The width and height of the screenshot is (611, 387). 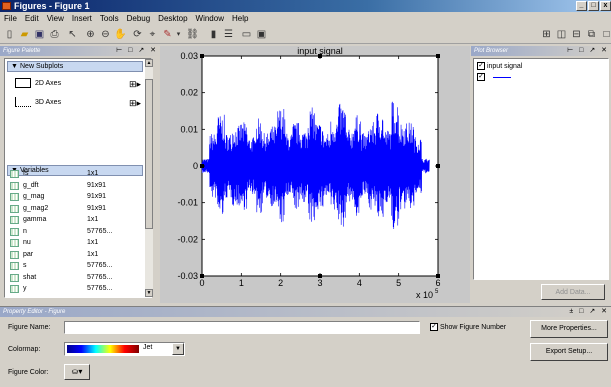 I want to click on link-plot-icon: ⛓, so click(x=192, y=34).